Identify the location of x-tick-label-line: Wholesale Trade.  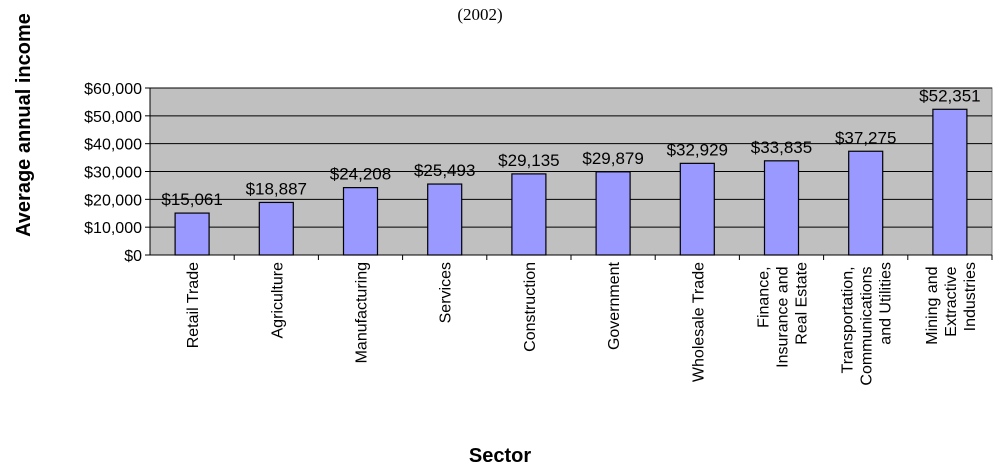
(698, 322).